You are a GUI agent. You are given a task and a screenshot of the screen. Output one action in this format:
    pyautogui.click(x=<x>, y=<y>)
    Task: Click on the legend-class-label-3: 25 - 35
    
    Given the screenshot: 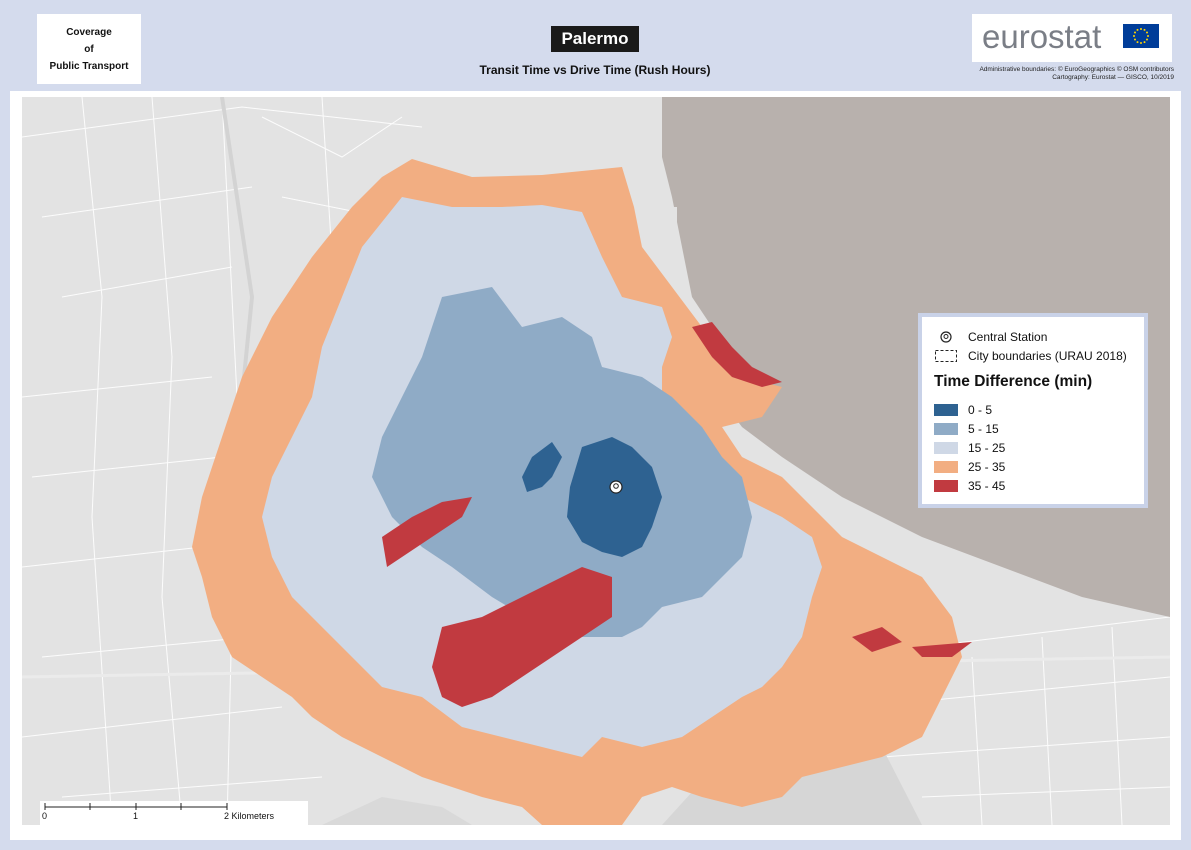 What is the action you would take?
    pyautogui.click(x=987, y=467)
    